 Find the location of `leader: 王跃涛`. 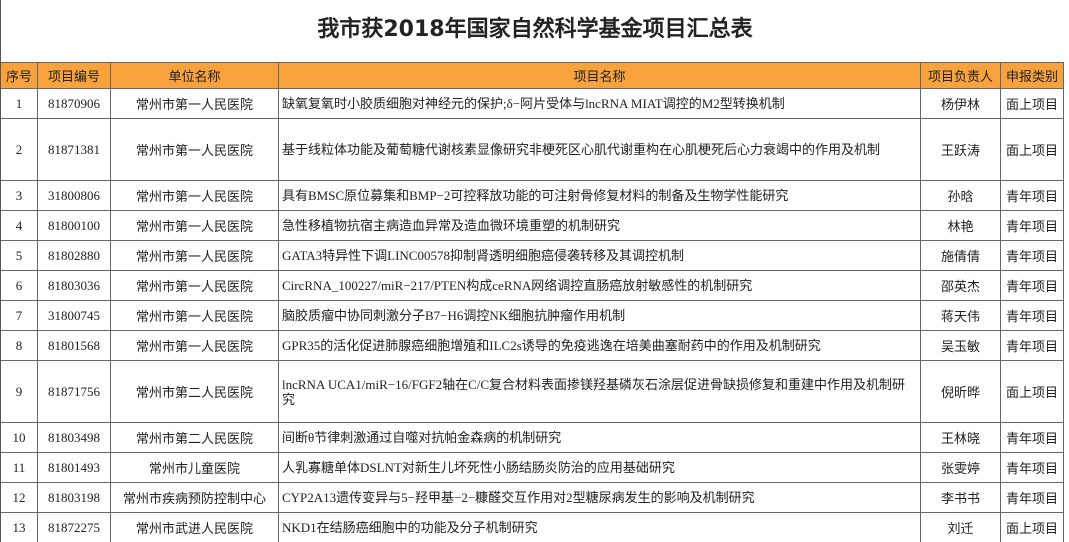

leader: 王跃涛 is located at coordinates (960, 149).